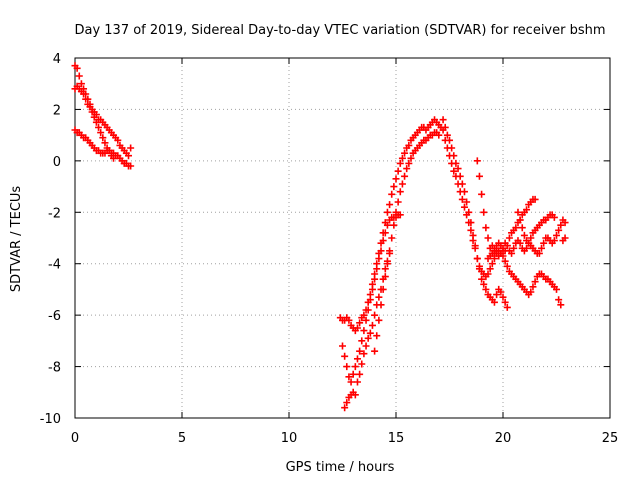  I want to click on x-tick-label: 20, so click(503, 438).